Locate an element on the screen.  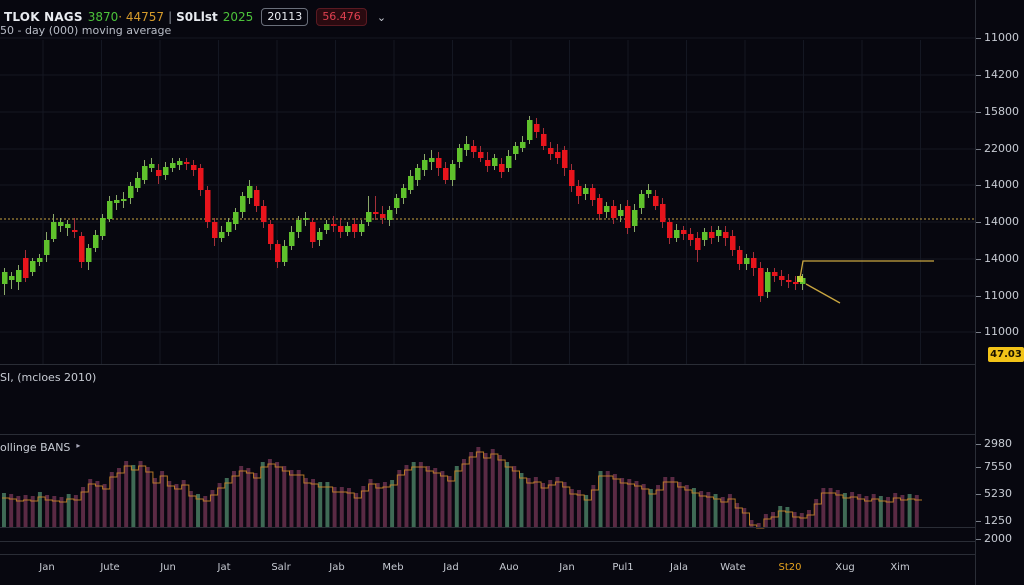
change-pill: 56.476 is located at coordinates (341, 17).